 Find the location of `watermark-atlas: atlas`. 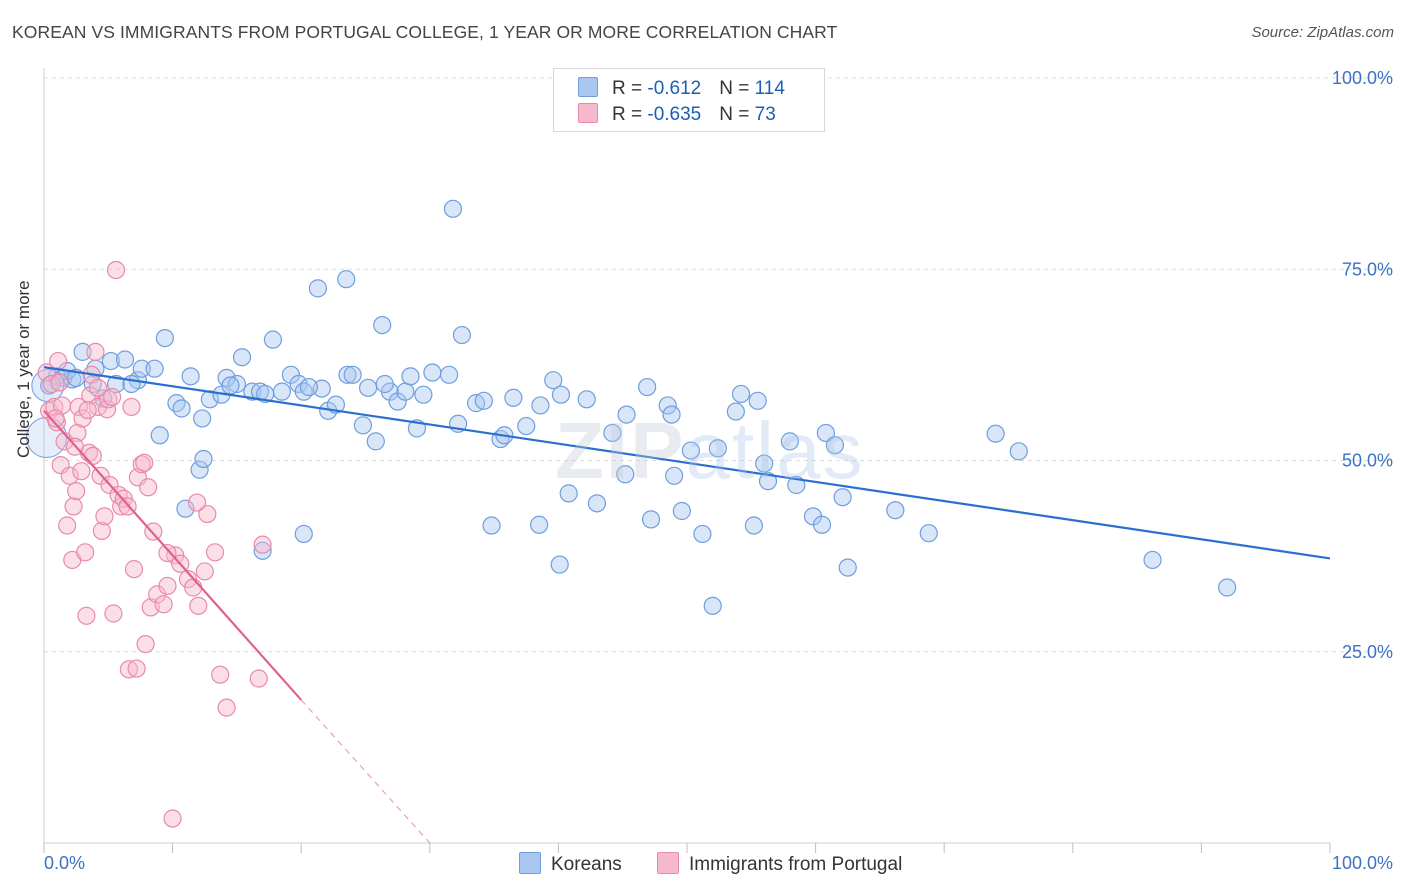

watermark-atlas: atlas is located at coordinates (775, 450).